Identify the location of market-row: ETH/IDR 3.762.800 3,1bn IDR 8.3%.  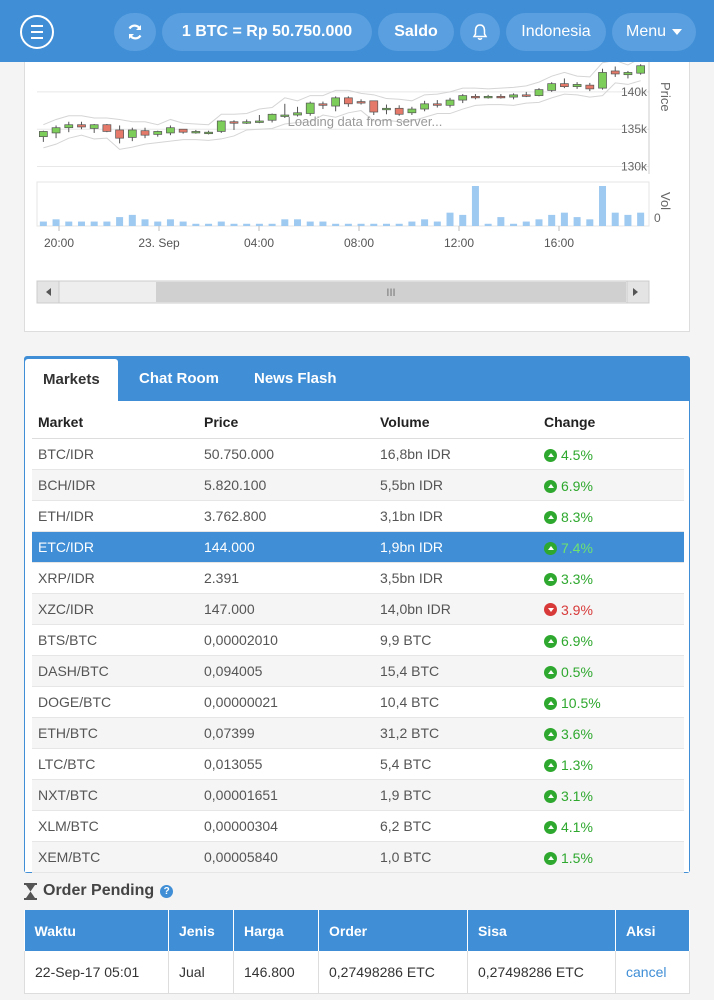
(358, 516).